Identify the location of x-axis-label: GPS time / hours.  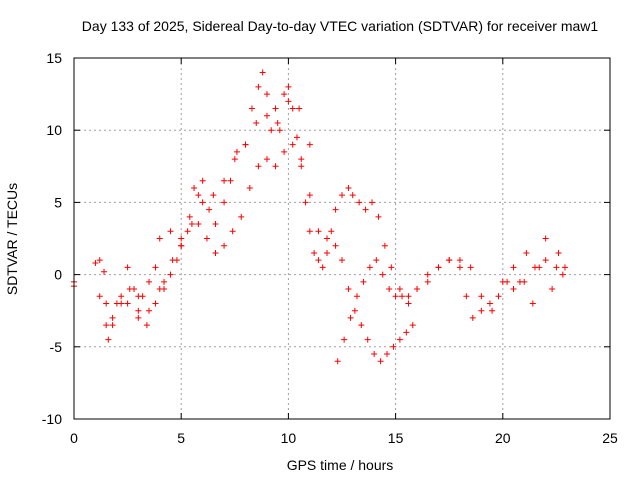
(340, 465).